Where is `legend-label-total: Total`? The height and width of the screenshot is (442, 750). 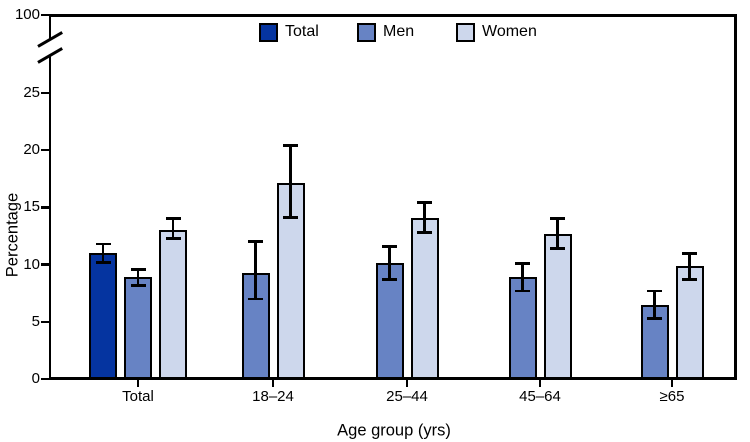 legend-label-total: Total is located at coordinates (302, 31).